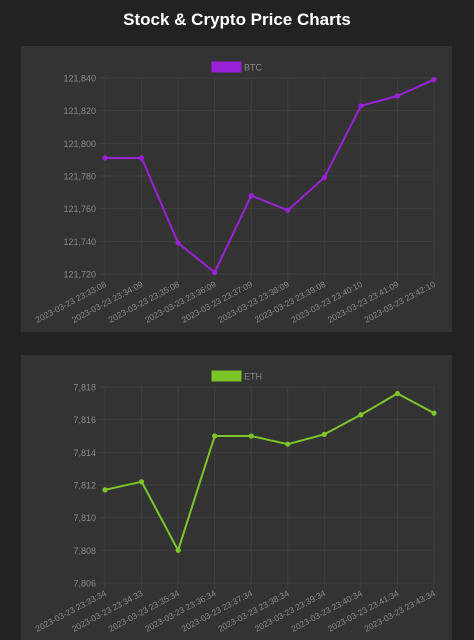 Image resolution: width=474 pixels, height=640 pixels. I want to click on btc-legend: BTC, so click(237, 67).